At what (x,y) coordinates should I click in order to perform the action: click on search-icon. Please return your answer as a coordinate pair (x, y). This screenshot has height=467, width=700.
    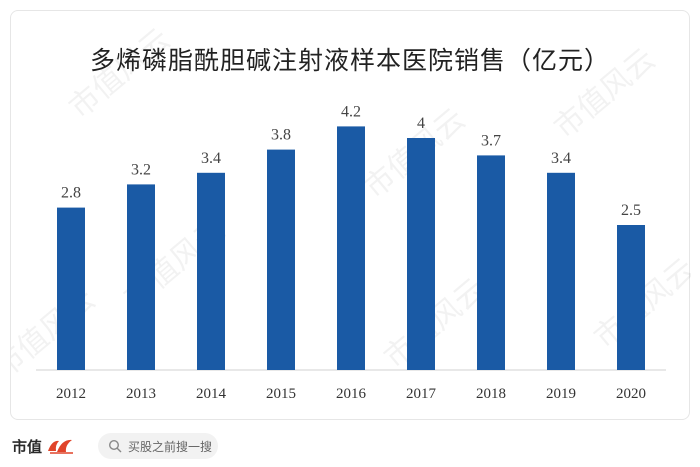
    Looking at the image, I should click on (115, 446).